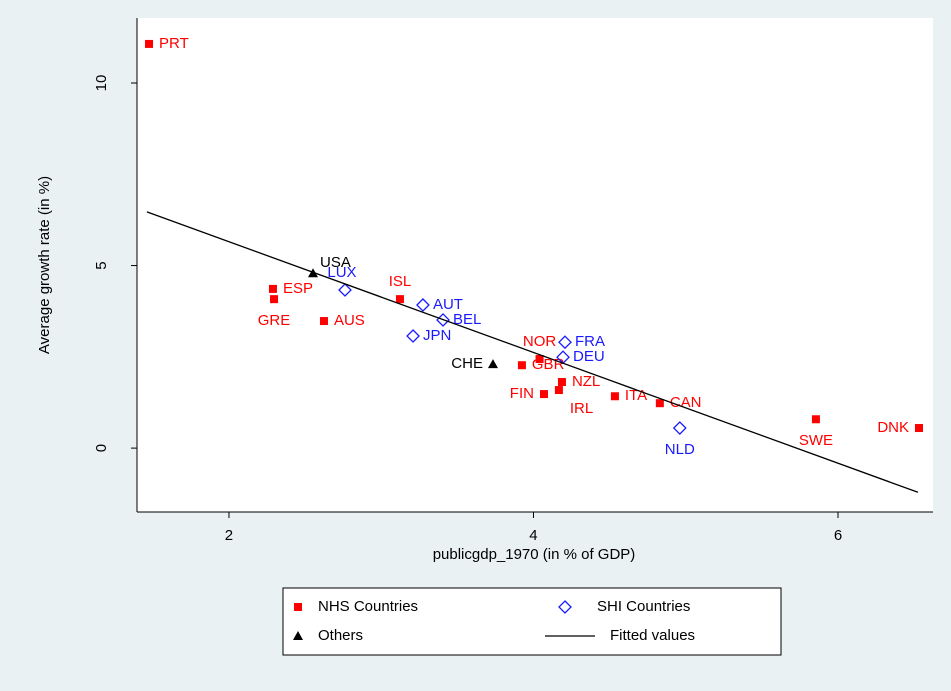  I want to click on point-label: NOR, so click(540, 341).